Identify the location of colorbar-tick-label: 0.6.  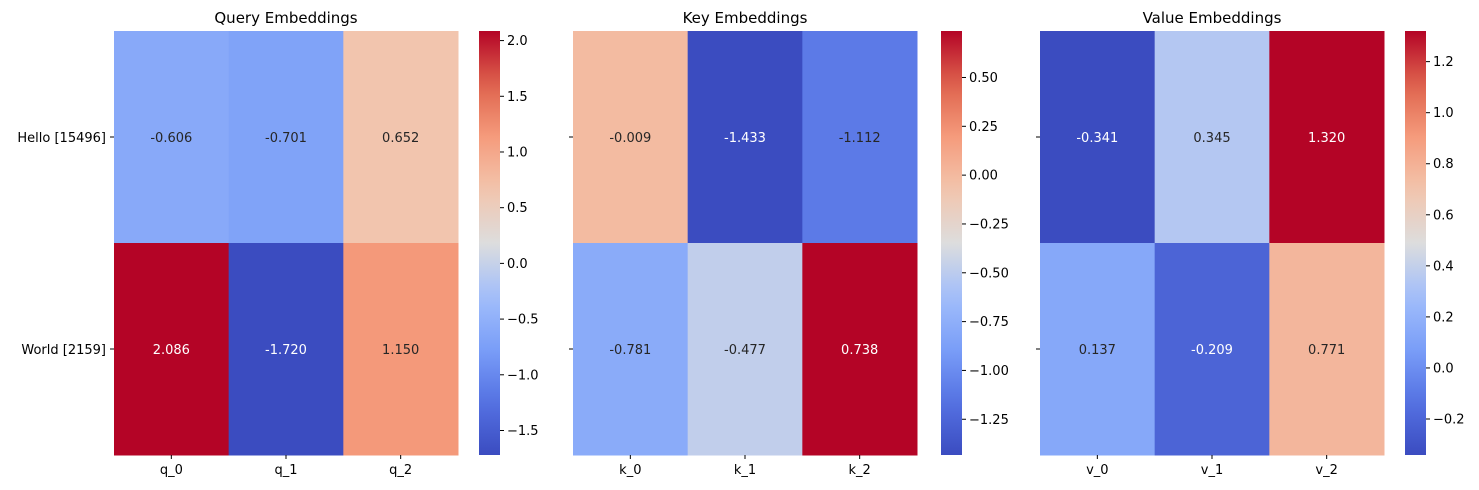
(1443, 215).